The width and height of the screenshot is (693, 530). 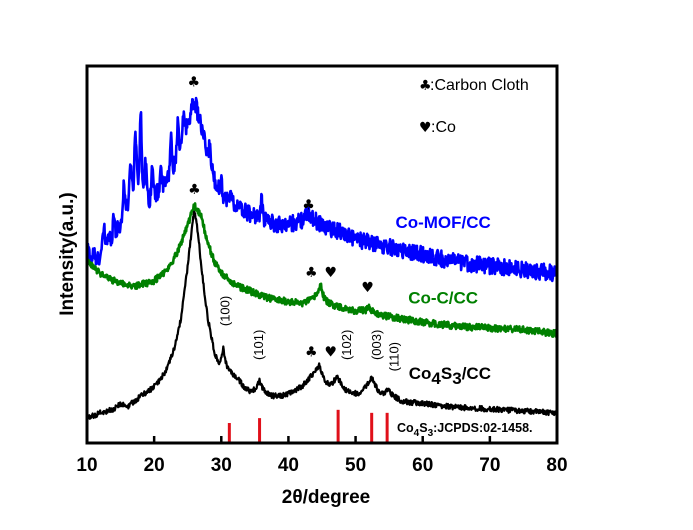 I want to click on legend-co-label: :Co, so click(x=443, y=127).